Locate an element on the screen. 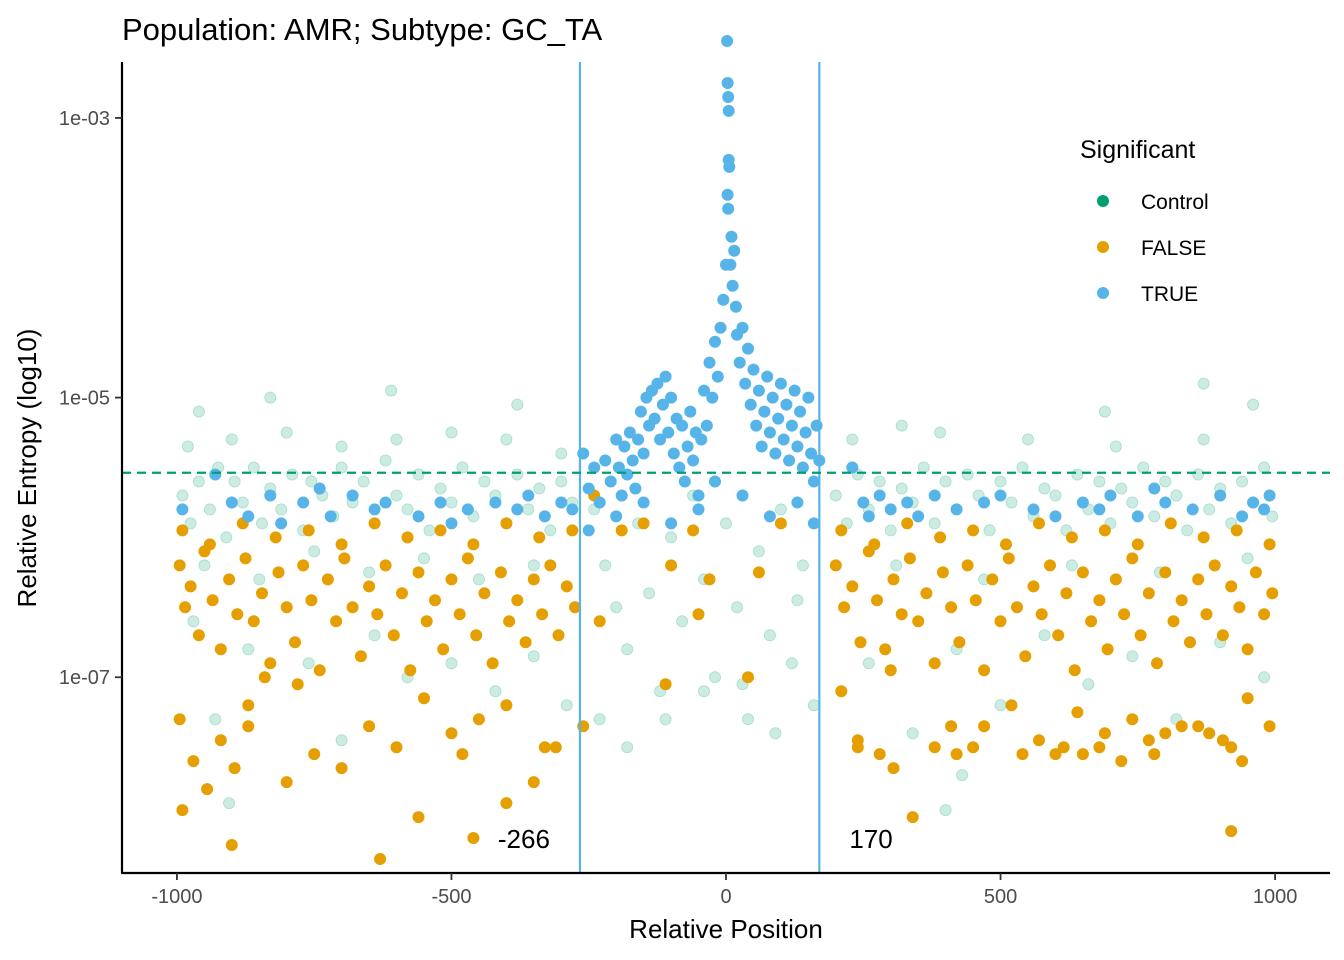 The width and height of the screenshot is (1344, 960). reference-line-label: -266 is located at coordinates (524, 839).